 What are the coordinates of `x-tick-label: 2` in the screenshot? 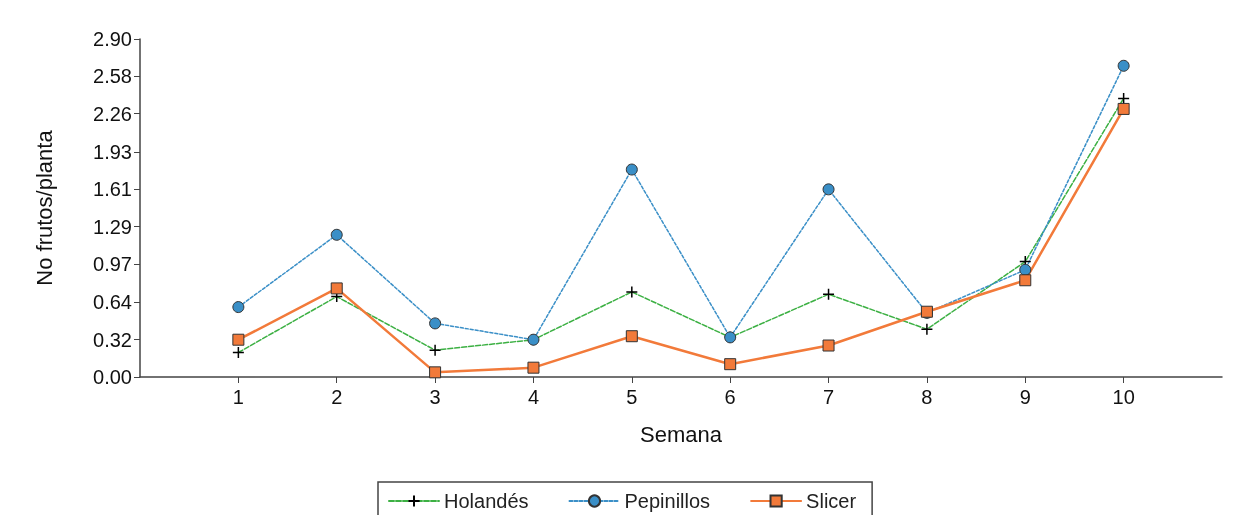 It's located at (337, 397).